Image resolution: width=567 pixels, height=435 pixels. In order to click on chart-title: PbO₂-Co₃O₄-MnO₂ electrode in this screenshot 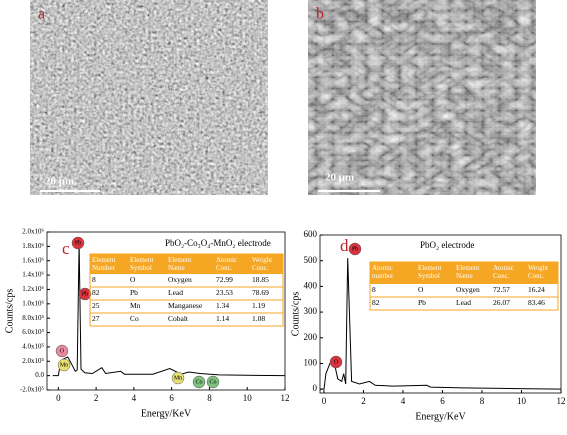, I will do `click(218, 243)`.